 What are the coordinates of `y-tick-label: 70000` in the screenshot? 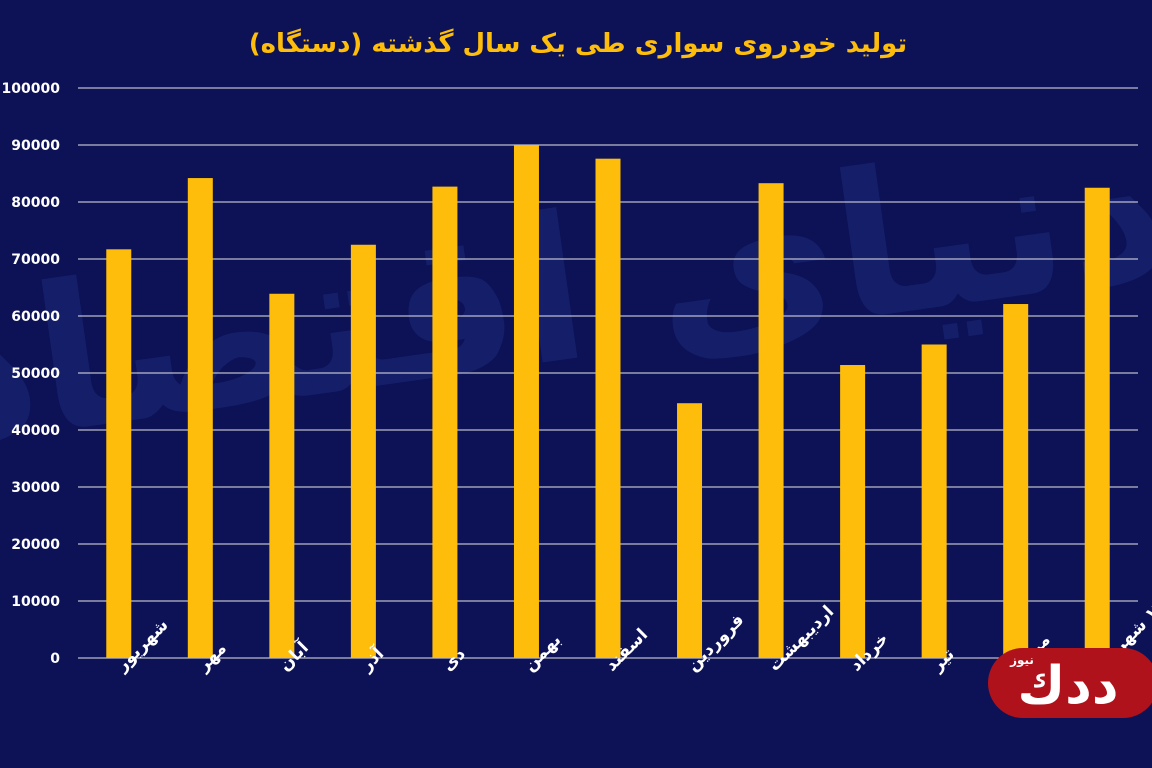 It's located at (35, 260).